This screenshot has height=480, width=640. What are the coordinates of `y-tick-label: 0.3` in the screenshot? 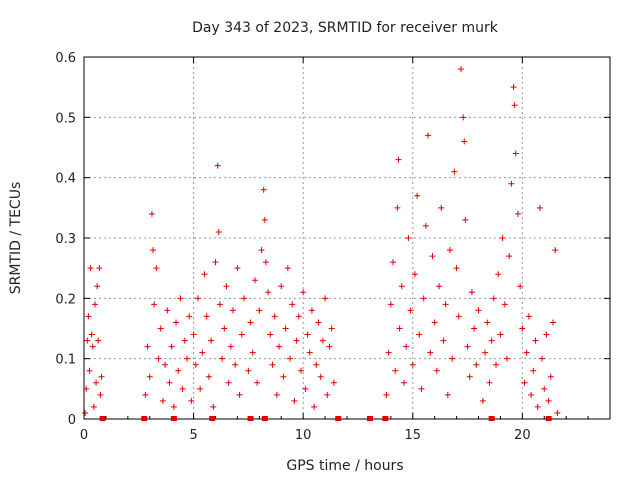 It's located at (65, 239).